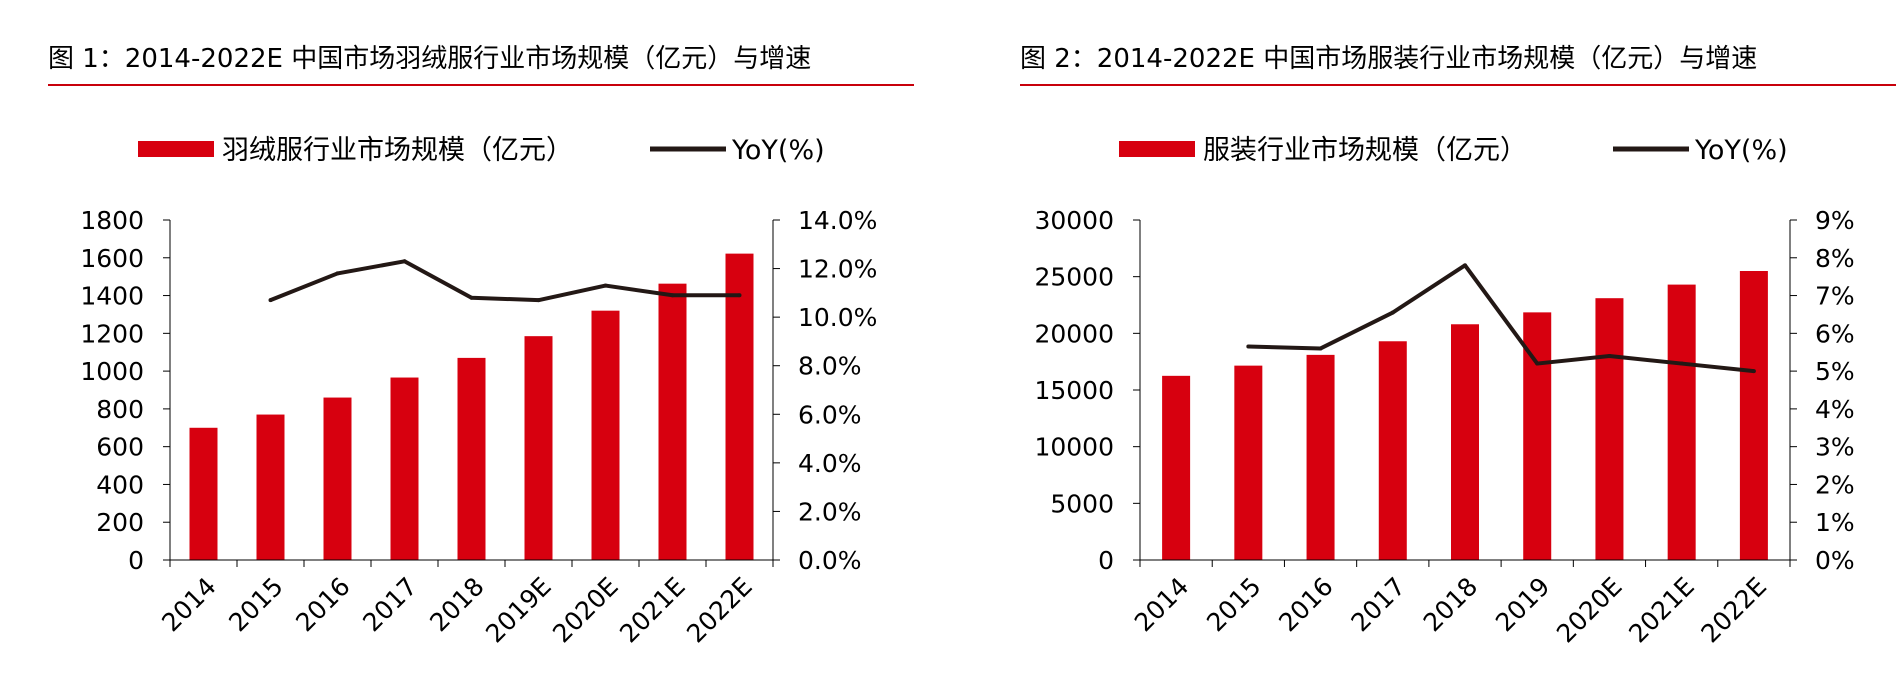 This screenshot has height=696, width=1902. What do you see at coordinates (739, 406) in the screenshot?
I see `bar-2022E` at bounding box center [739, 406].